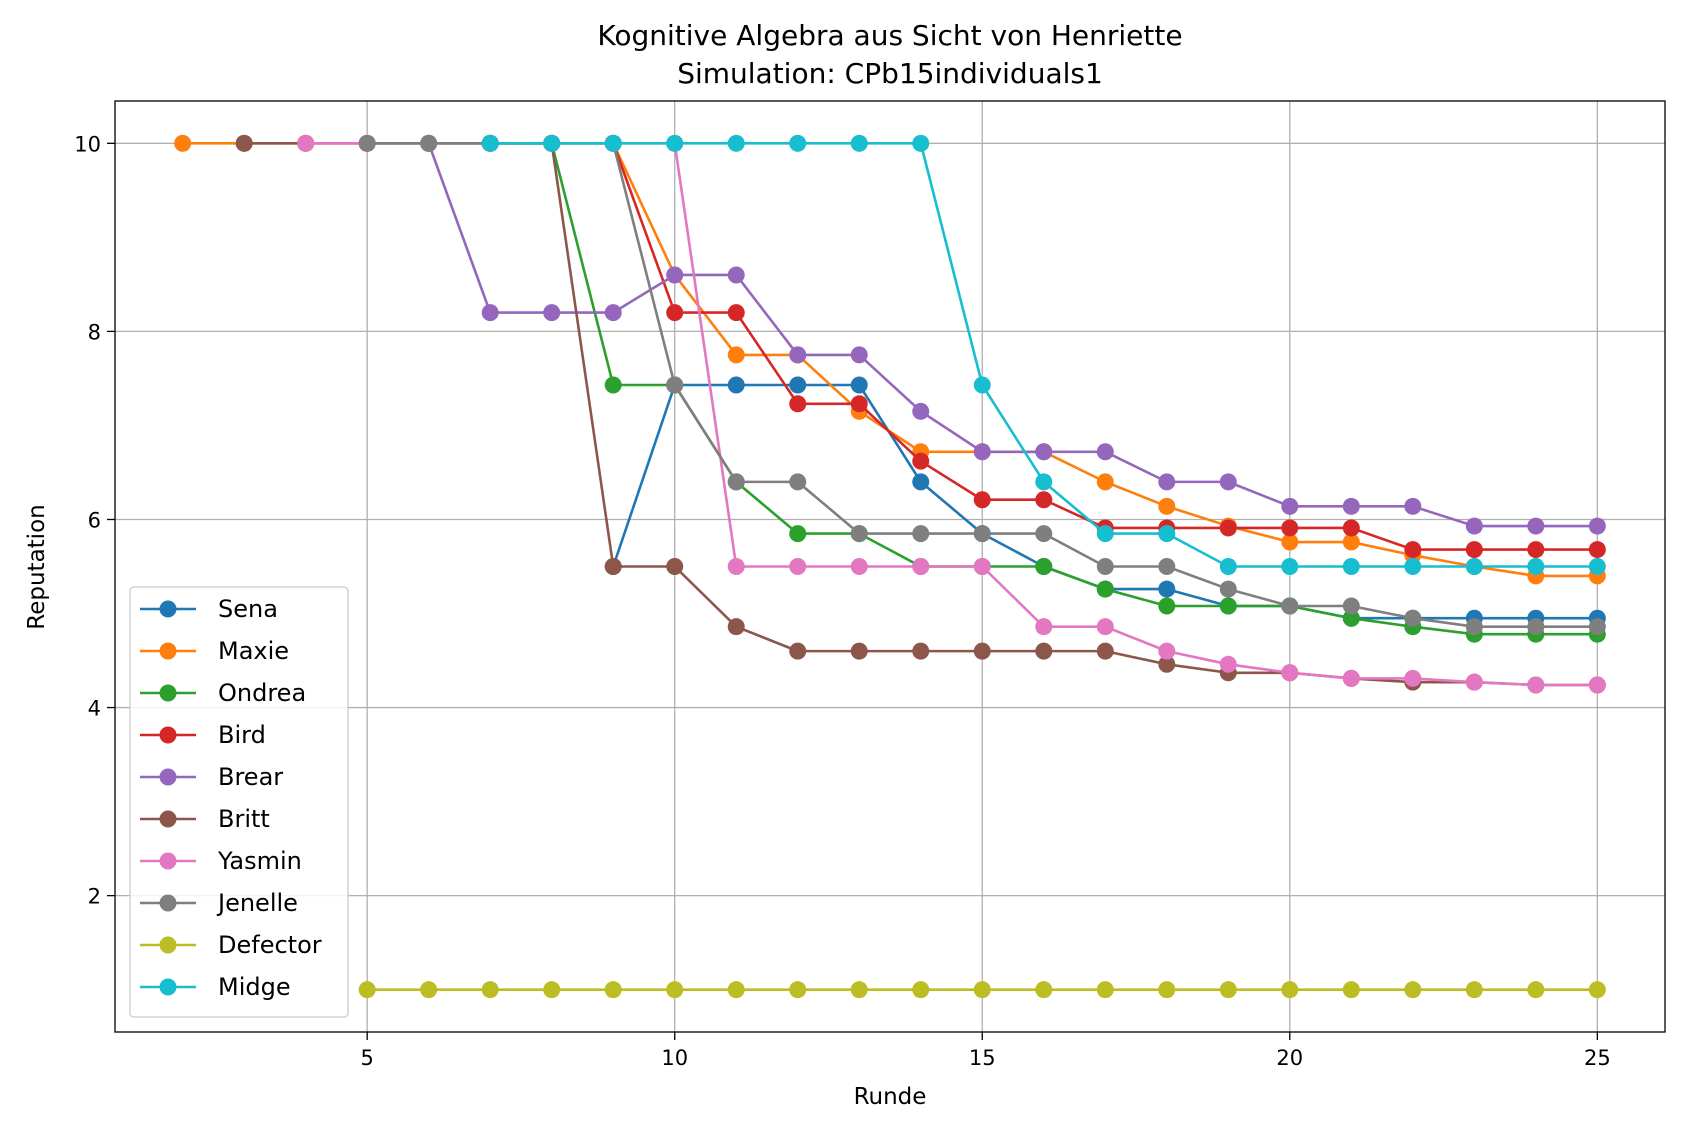  Describe the element at coordinates (168, 987) in the screenshot. I see `legend-marker-midge` at that location.